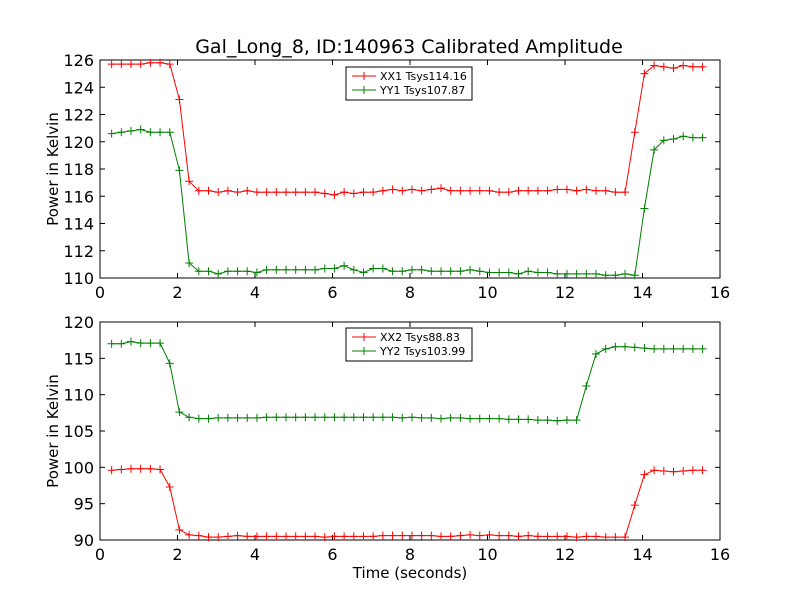 Image resolution: width=800 pixels, height=604 pixels. I want to click on chart2-xtick-label-4: 8, so click(410, 554).